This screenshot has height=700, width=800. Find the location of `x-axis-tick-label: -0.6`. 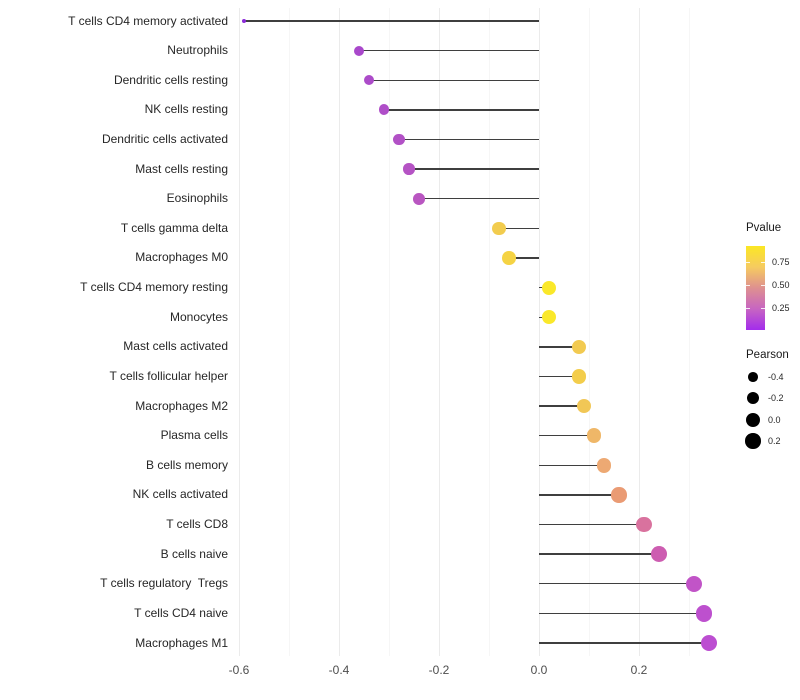

x-axis-tick-label: -0.6 is located at coordinates (239, 670).